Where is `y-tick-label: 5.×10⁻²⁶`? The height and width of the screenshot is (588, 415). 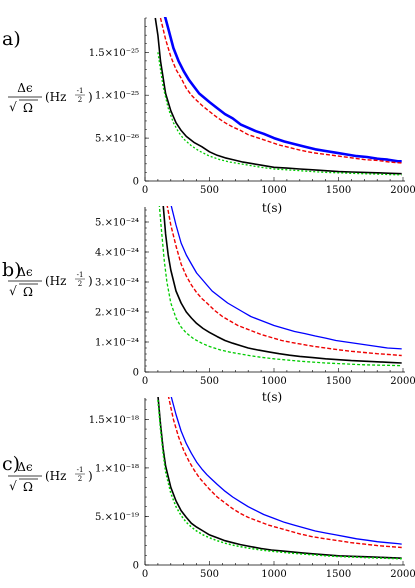 y-tick-label: 5.×10⁻²⁶ is located at coordinates (117, 139).